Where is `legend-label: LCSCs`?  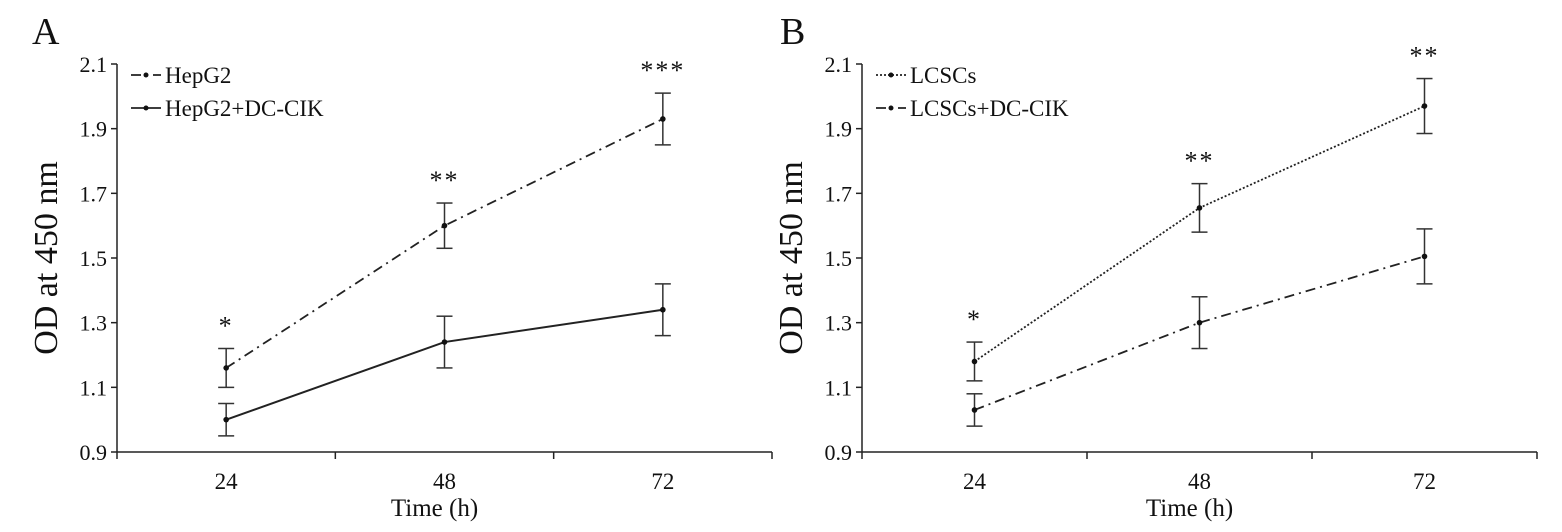 legend-label: LCSCs is located at coordinates (943, 75).